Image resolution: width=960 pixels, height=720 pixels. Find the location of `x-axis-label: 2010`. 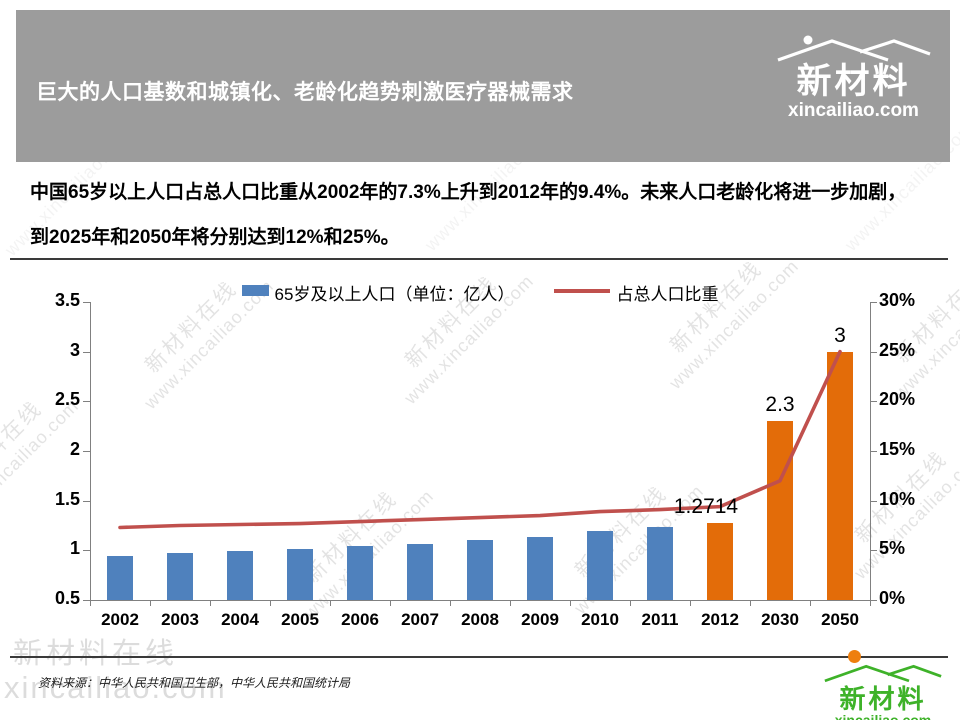

x-axis-label: 2010 is located at coordinates (600, 619).